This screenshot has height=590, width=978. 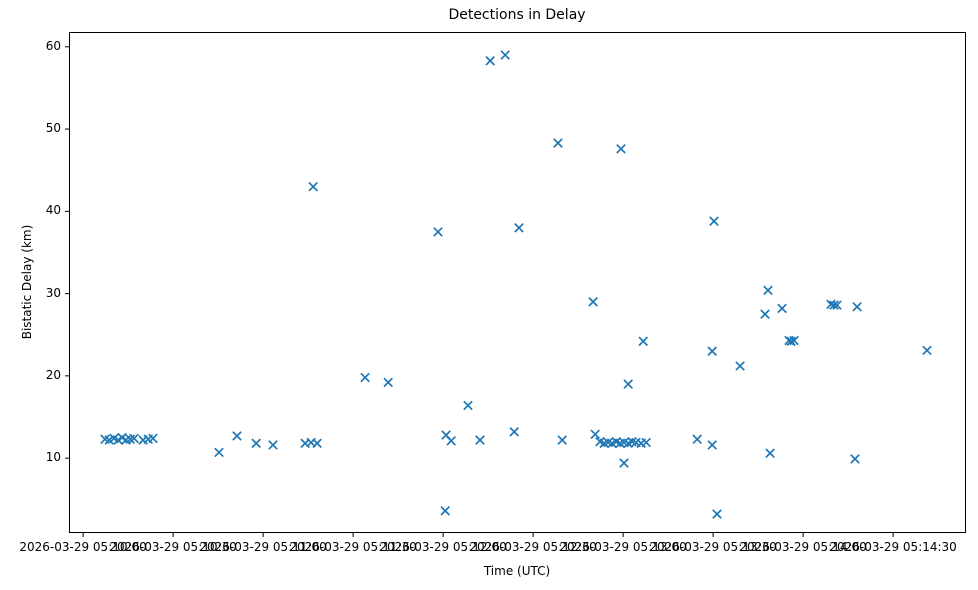 I want to click on y-tick-label: 30, so click(x=53, y=292).